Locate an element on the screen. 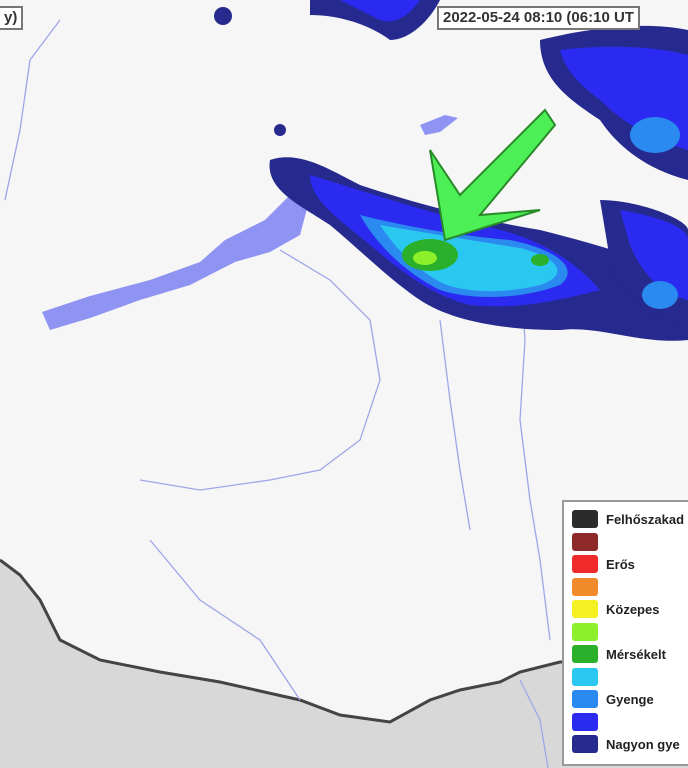  legend-item: Mérsékelt is located at coordinates (619, 654).